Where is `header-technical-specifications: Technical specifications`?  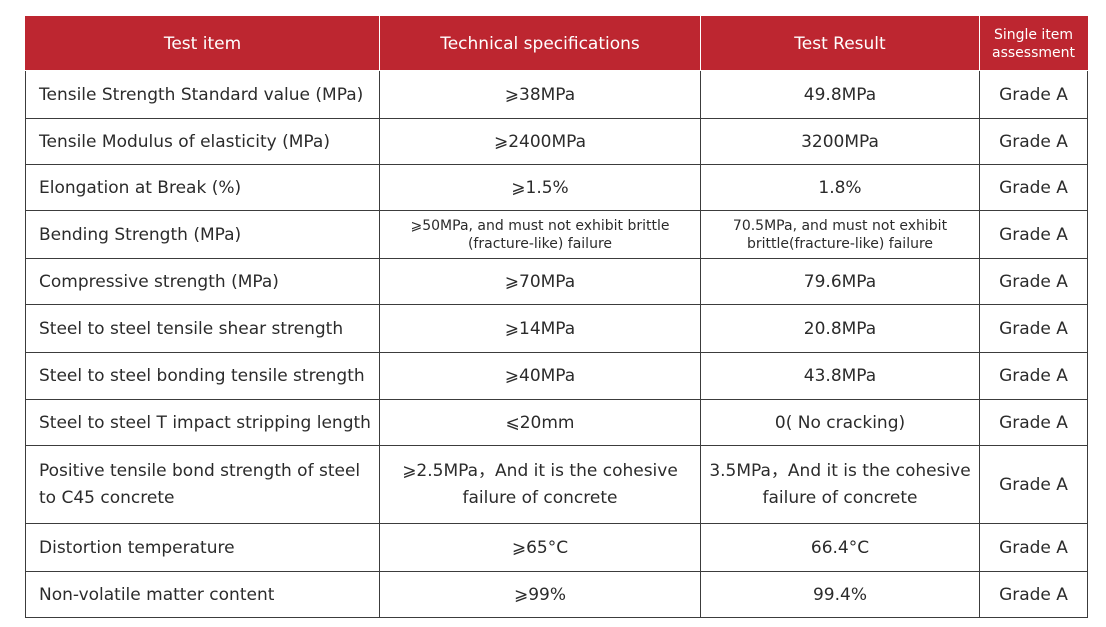 header-technical-specifications: Technical specifications is located at coordinates (540, 43).